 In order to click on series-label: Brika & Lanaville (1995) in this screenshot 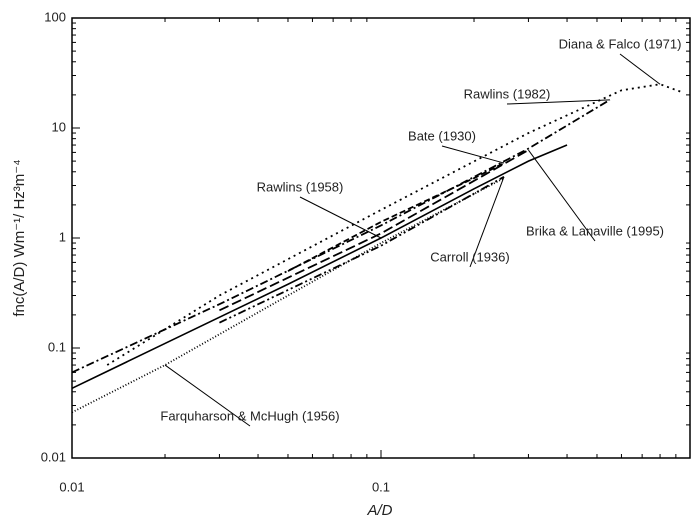, I will do `click(595, 230)`.